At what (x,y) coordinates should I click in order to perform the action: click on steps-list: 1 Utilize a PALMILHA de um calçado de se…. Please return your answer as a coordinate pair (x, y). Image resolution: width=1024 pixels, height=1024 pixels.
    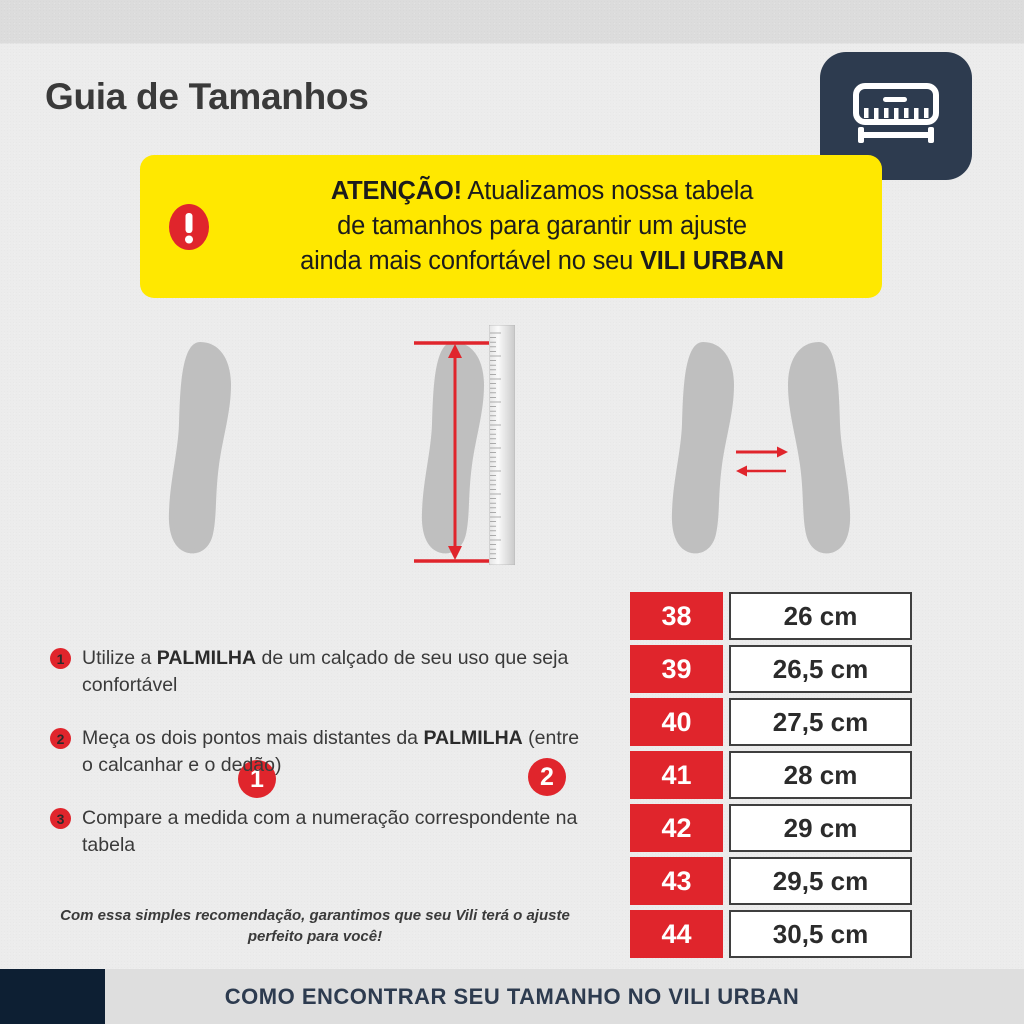
    Looking at the image, I should click on (315, 765).